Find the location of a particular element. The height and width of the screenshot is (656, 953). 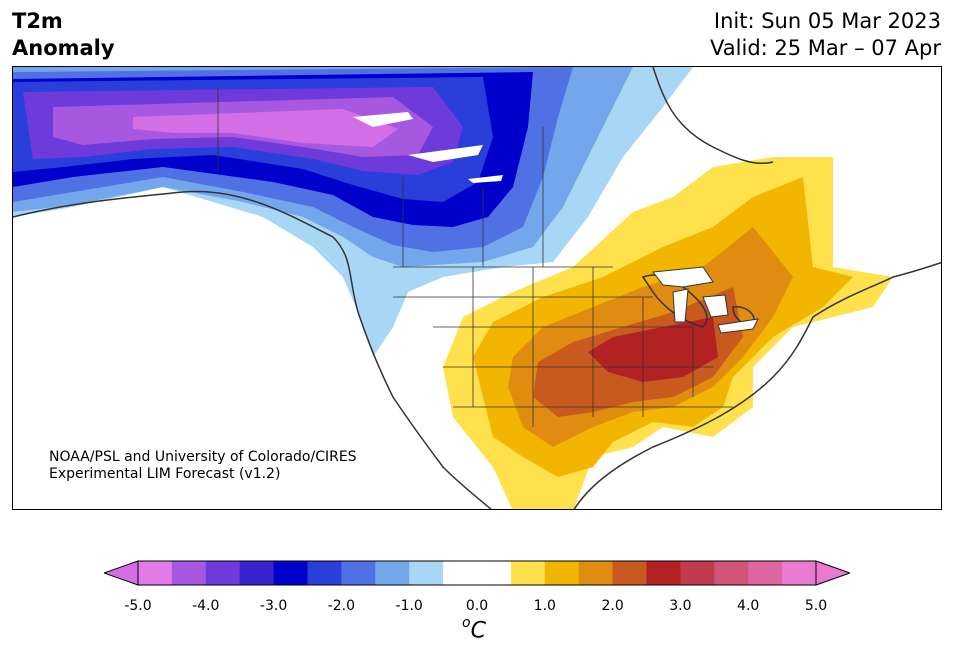

colorbar-tick-label: -1.0 is located at coordinates (409, 606).